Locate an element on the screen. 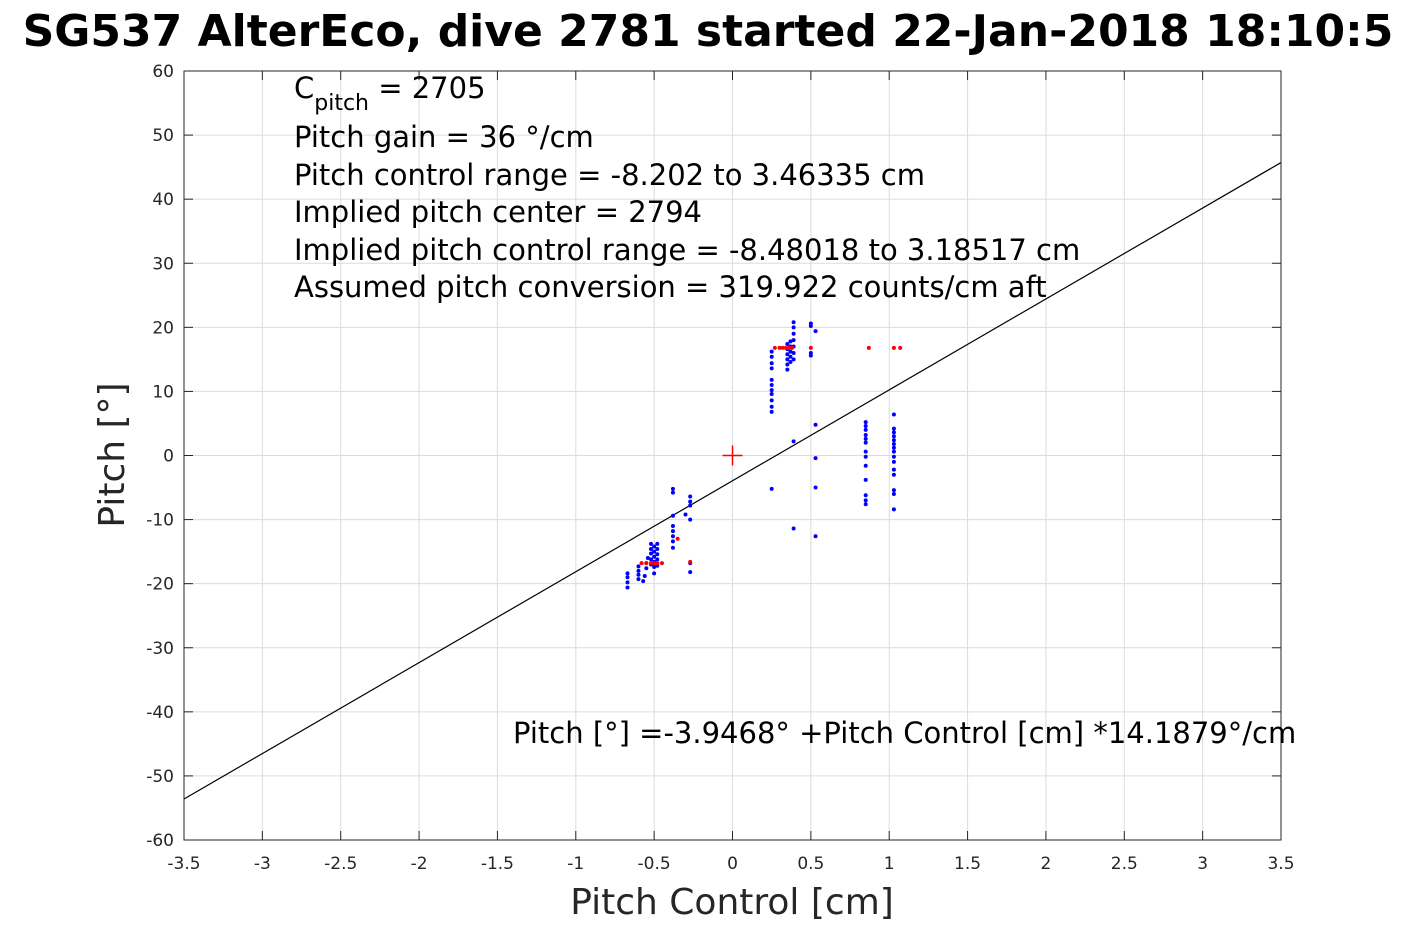 The image size is (1417, 945). x-tick-label: -3 is located at coordinates (262, 864).